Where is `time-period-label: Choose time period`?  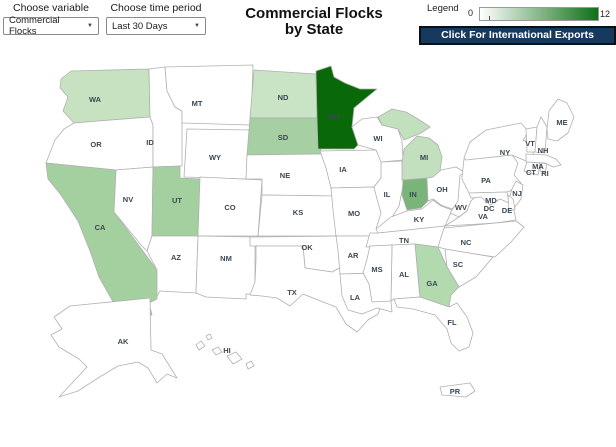 time-period-label: Choose time period is located at coordinates (156, 8).